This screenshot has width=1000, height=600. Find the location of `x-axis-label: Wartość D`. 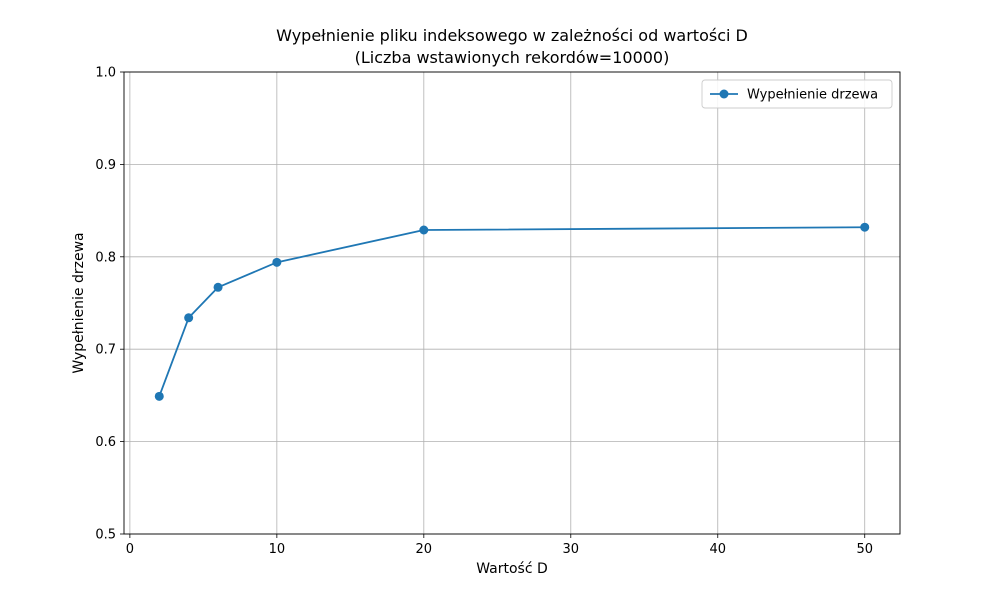

x-axis-label: Wartość D is located at coordinates (512, 569).